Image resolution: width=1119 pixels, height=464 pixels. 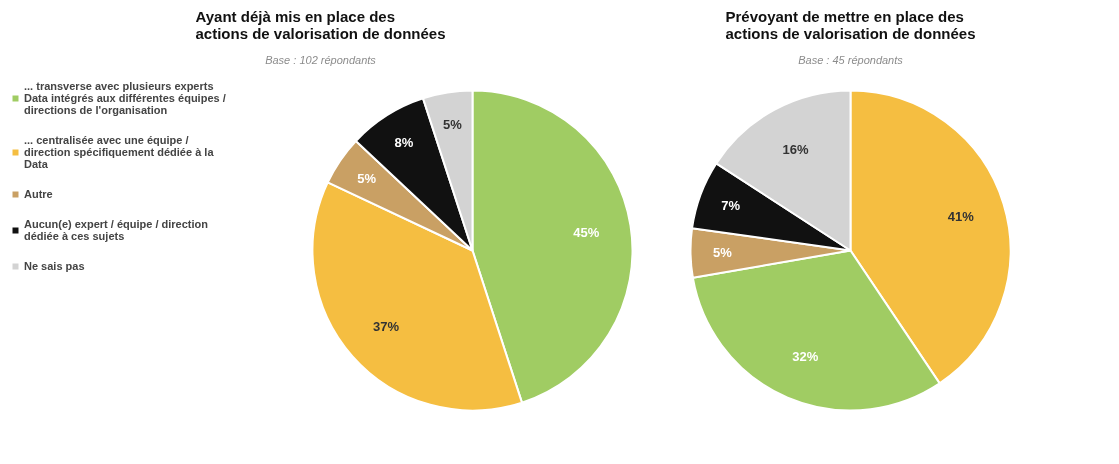 What do you see at coordinates (386, 327) in the screenshot?
I see `data-label: 37%` at bounding box center [386, 327].